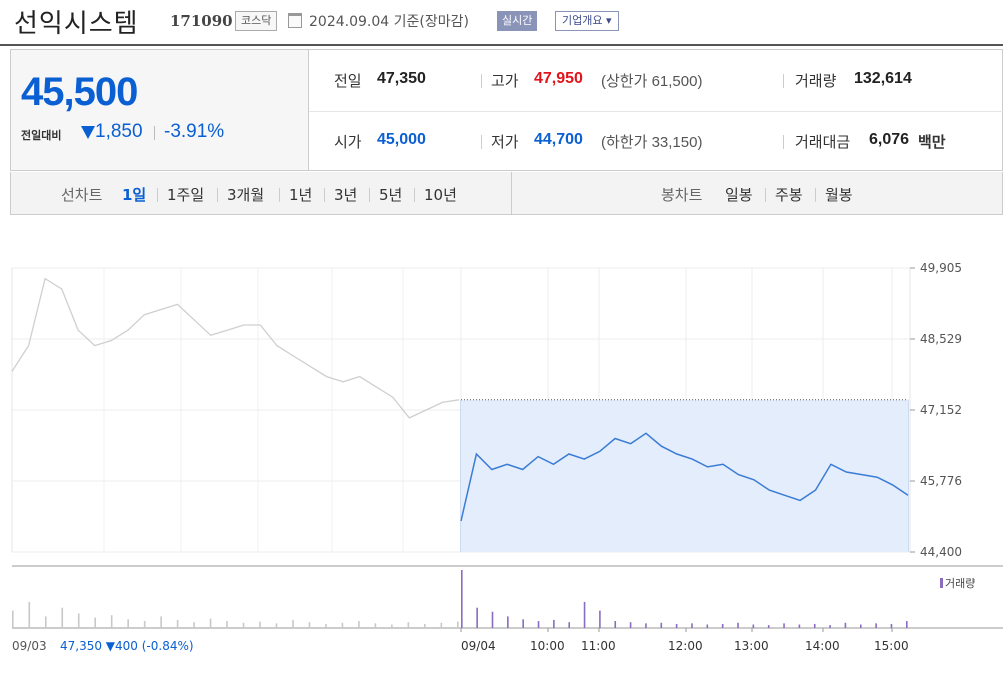  What do you see at coordinates (29, 646) in the screenshot?
I see `prev-day-label: 09/03` at bounding box center [29, 646].